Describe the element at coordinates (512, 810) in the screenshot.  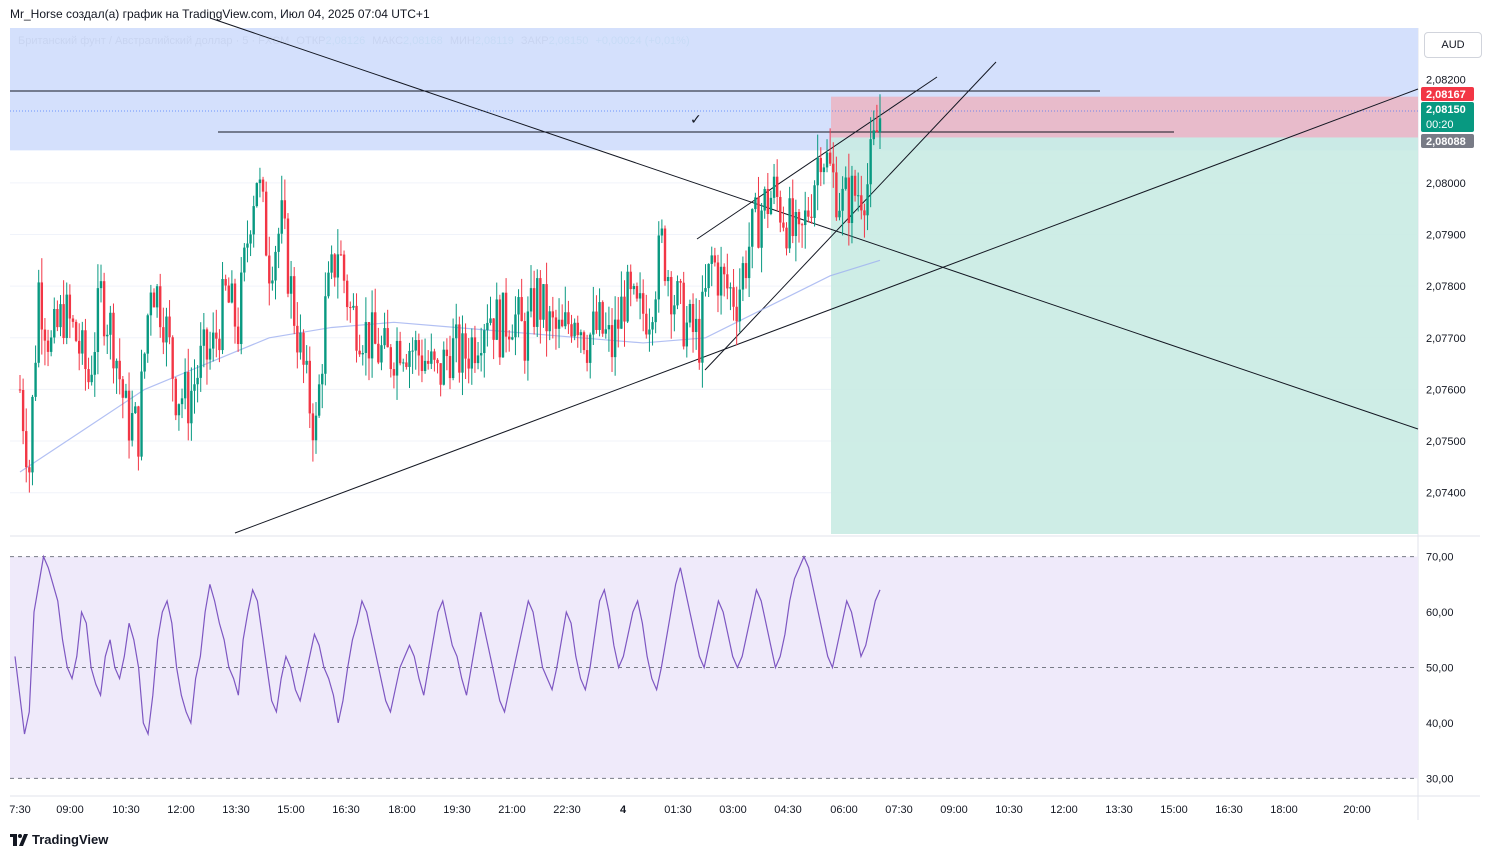
I see `time-tick-label: 21:00` at that location.